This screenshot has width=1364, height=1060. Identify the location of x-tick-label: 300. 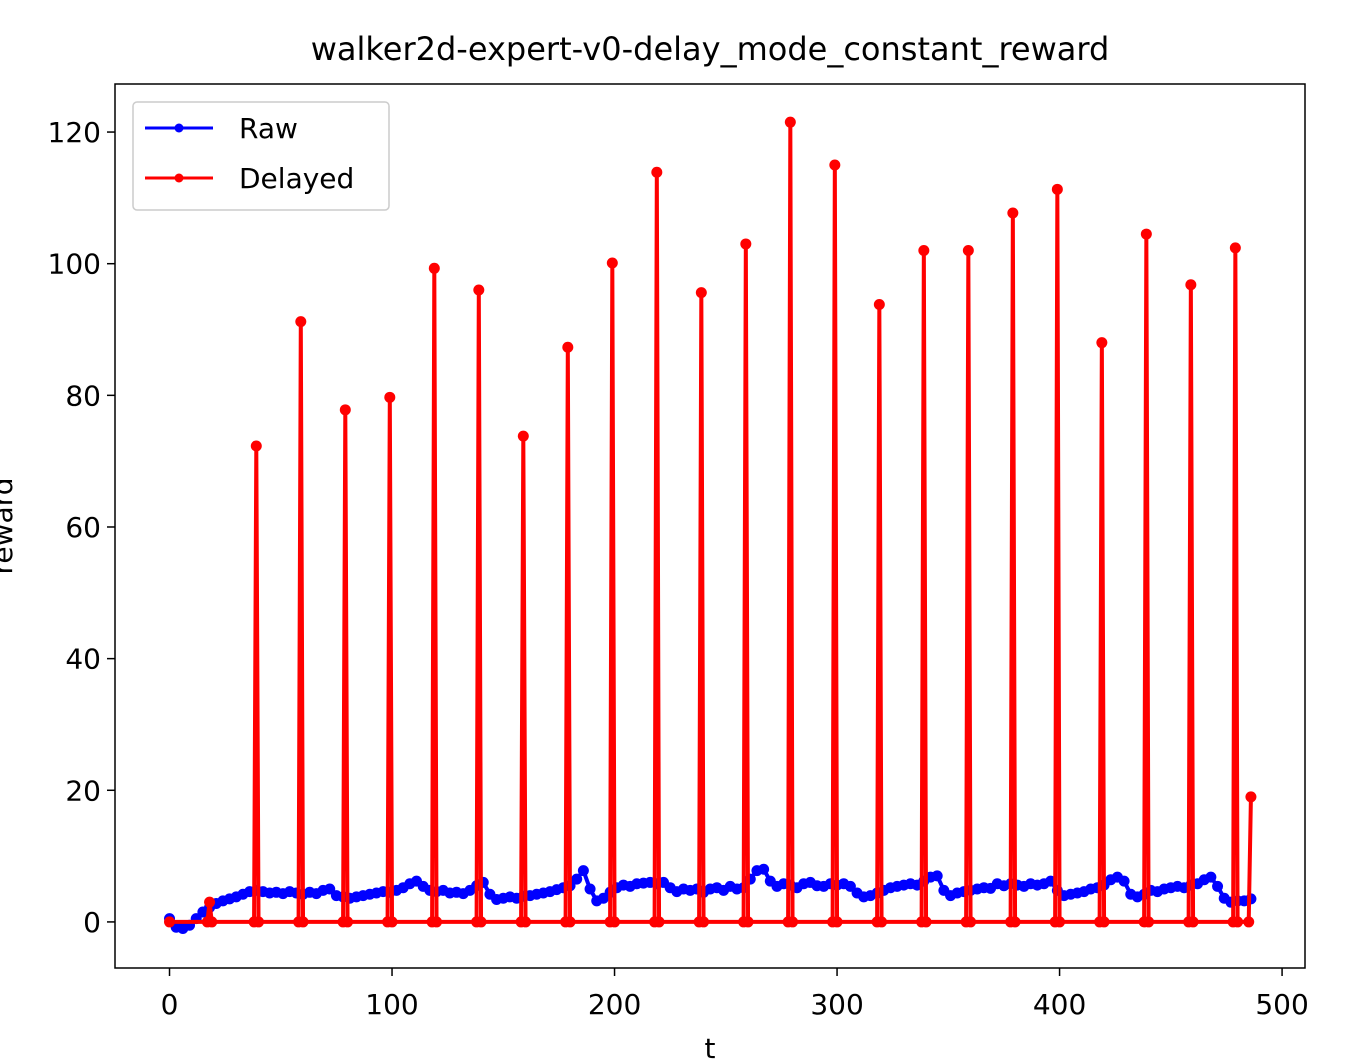
(836, 1004).